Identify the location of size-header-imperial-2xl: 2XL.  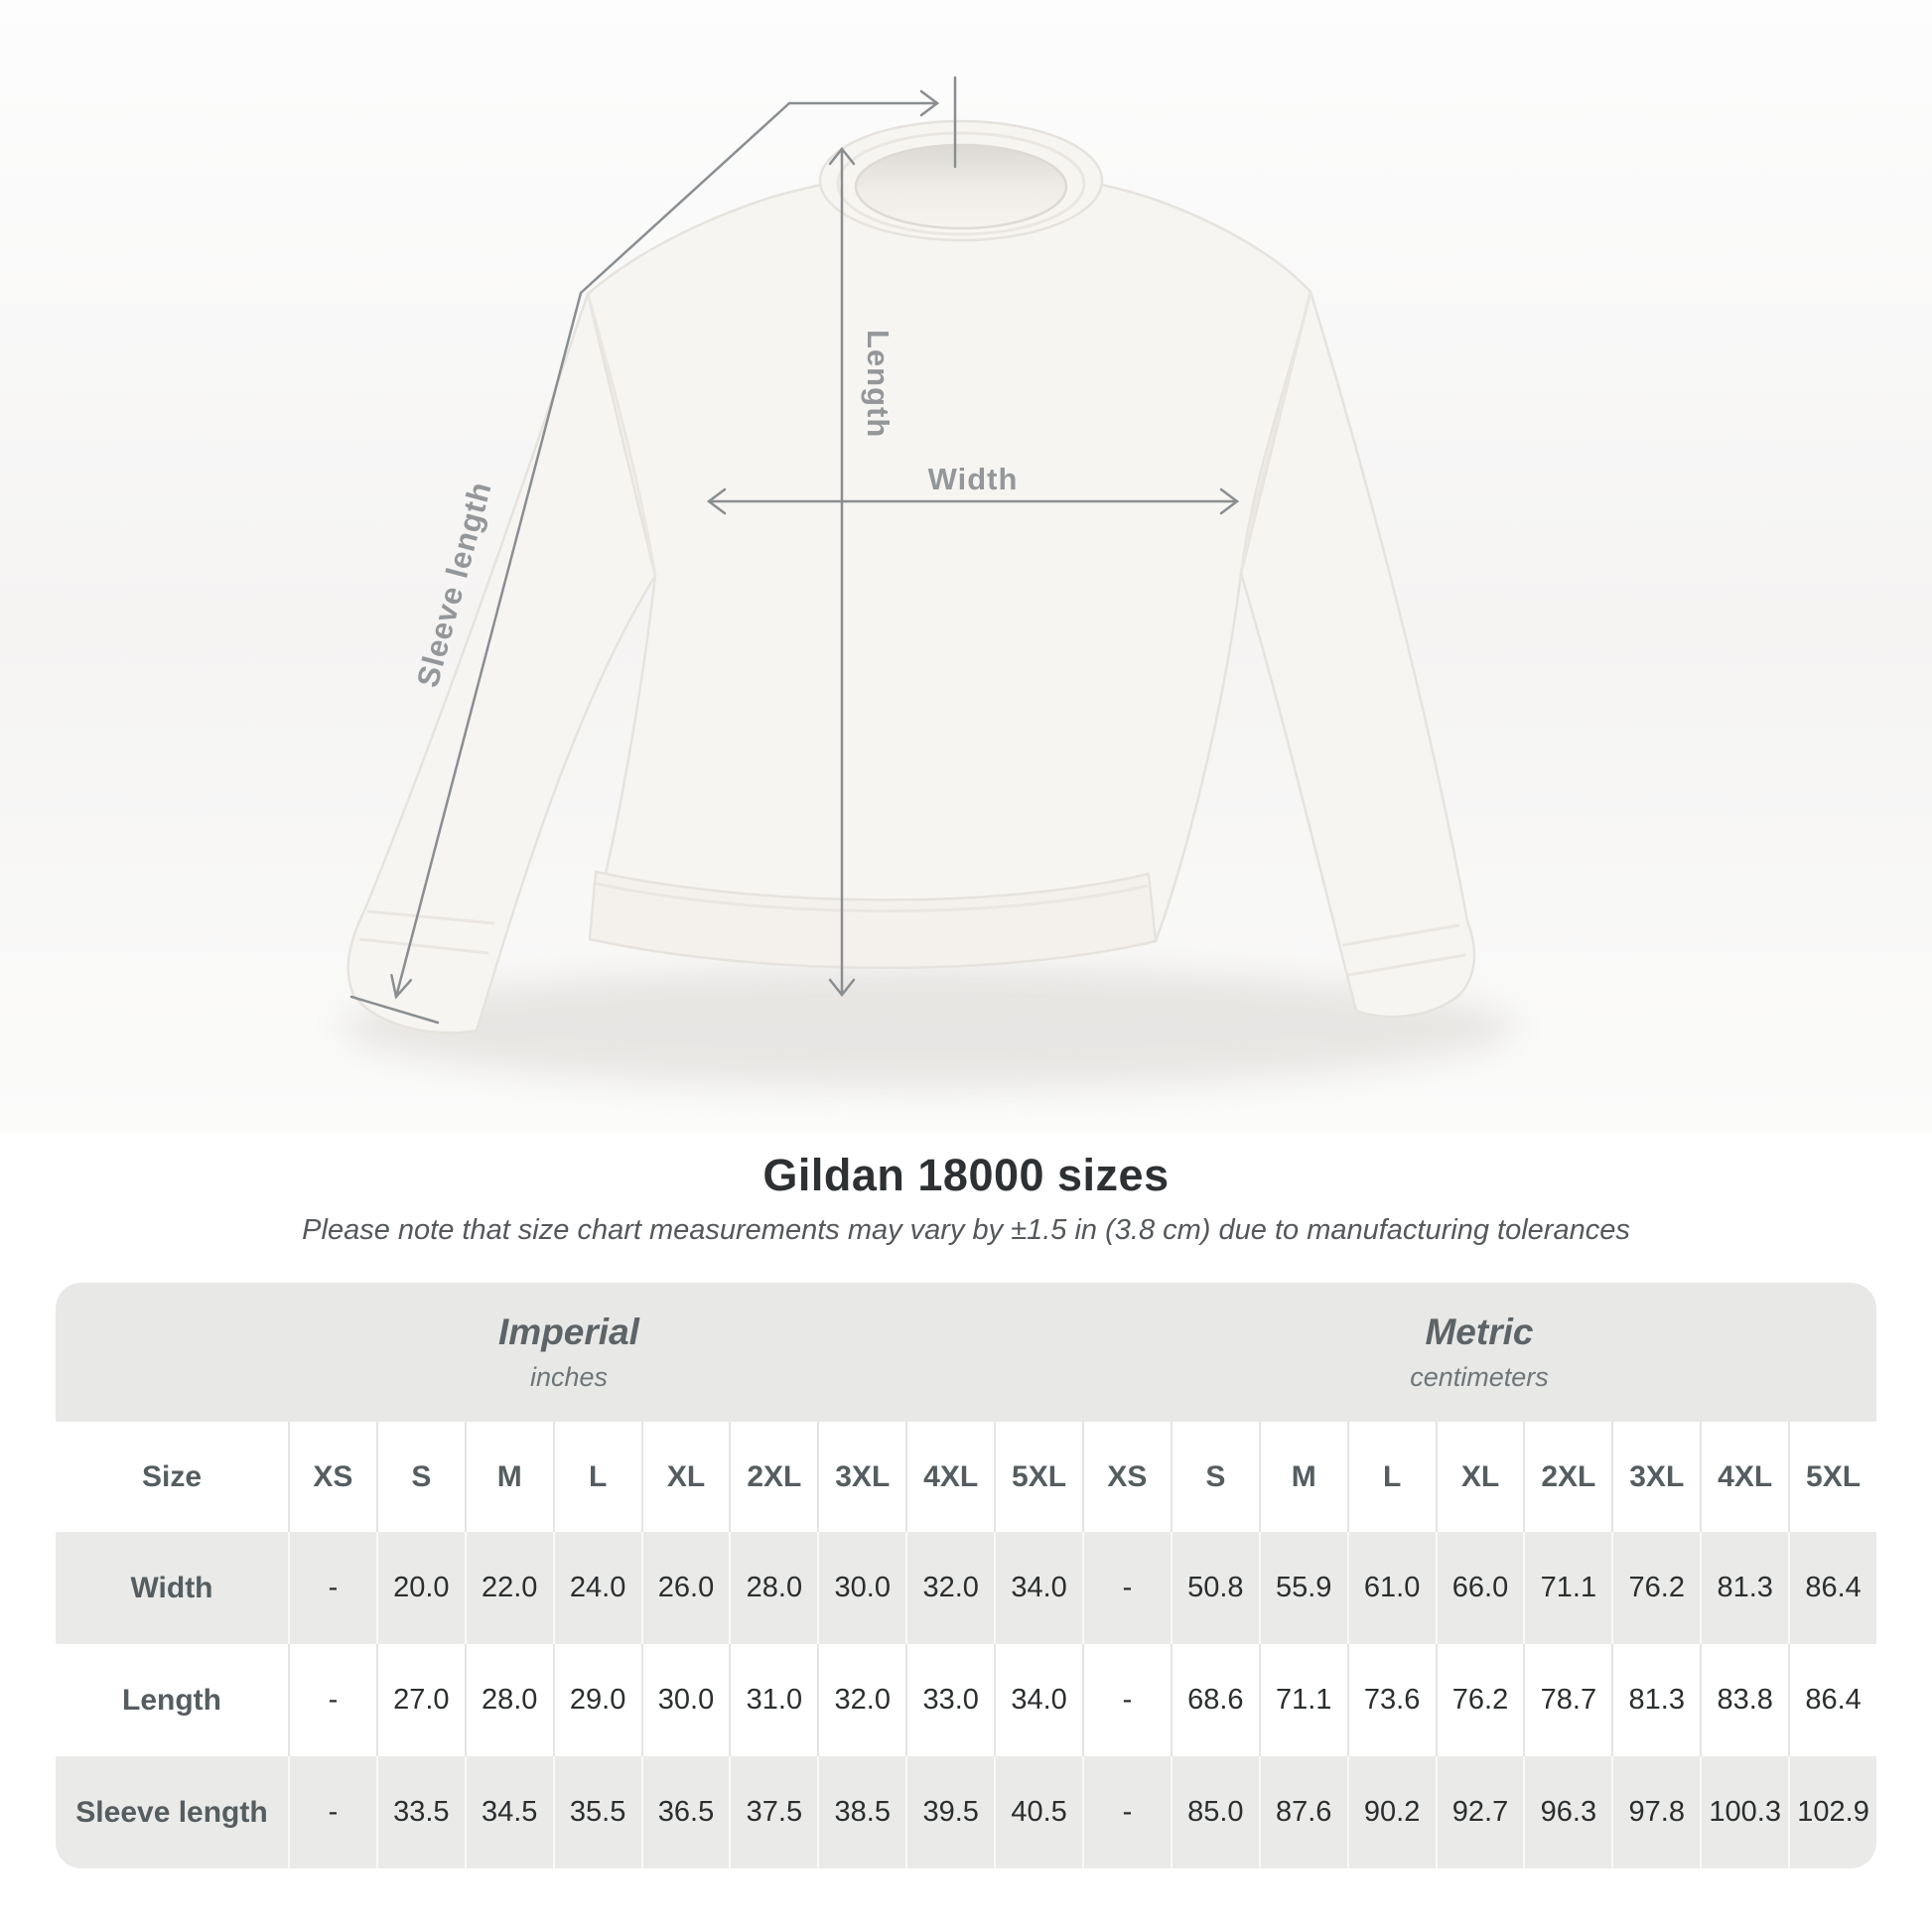
(773, 1477).